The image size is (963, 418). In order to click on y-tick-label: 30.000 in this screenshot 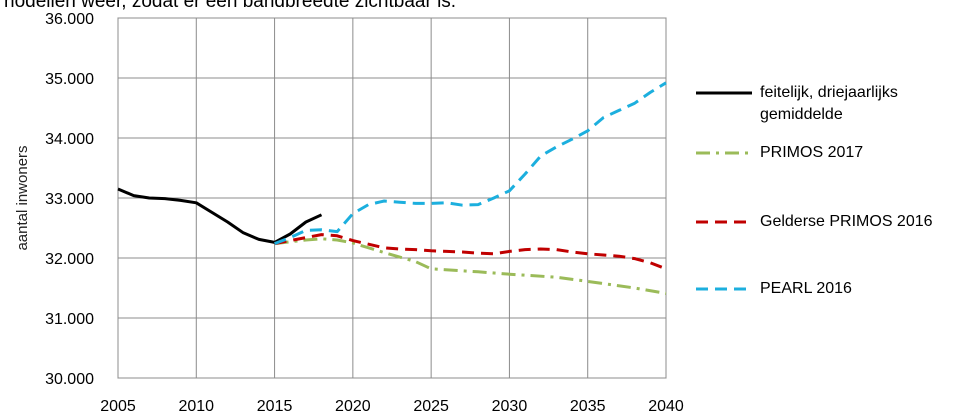, I will do `click(69, 379)`.